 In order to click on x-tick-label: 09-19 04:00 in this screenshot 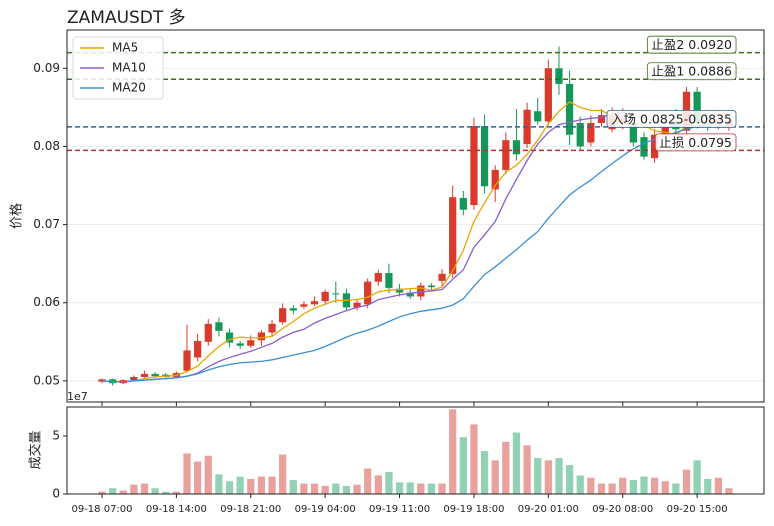, I will do `click(325, 509)`.